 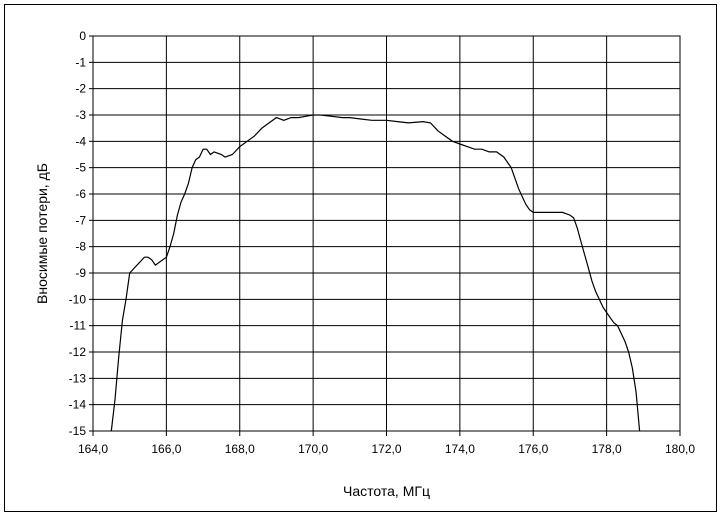 I want to click on y-tick-label: -1, so click(x=80, y=62).